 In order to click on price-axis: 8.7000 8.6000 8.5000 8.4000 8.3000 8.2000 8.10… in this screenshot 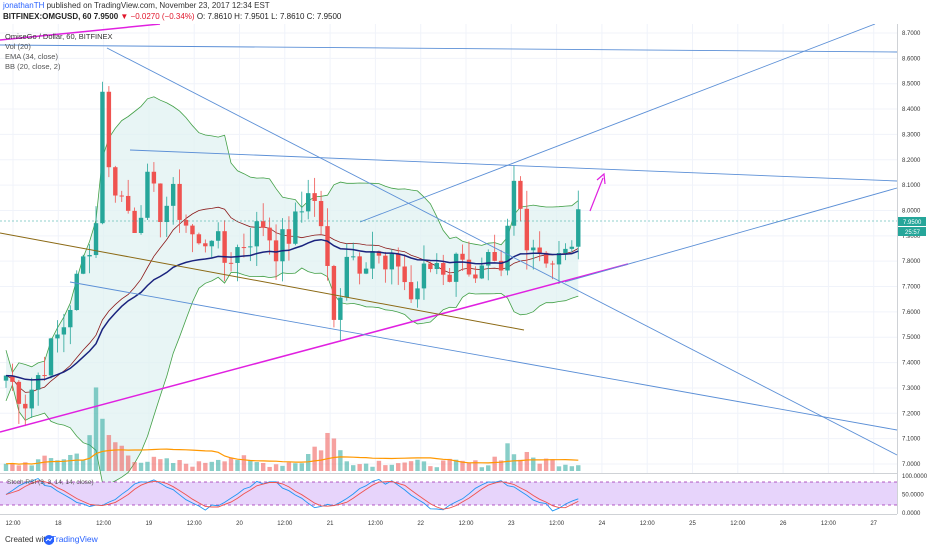, I will do `click(911, 249)`.